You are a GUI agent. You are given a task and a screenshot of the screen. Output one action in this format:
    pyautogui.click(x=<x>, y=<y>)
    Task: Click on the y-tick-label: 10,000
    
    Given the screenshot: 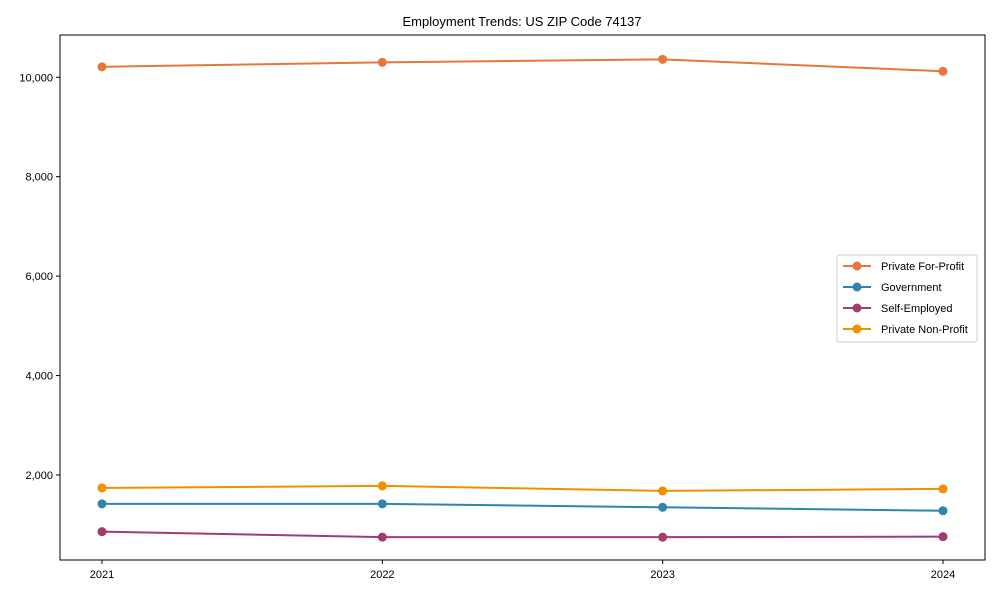 What is the action you would take?
    pyautogui.click(x=36, y=78)
    